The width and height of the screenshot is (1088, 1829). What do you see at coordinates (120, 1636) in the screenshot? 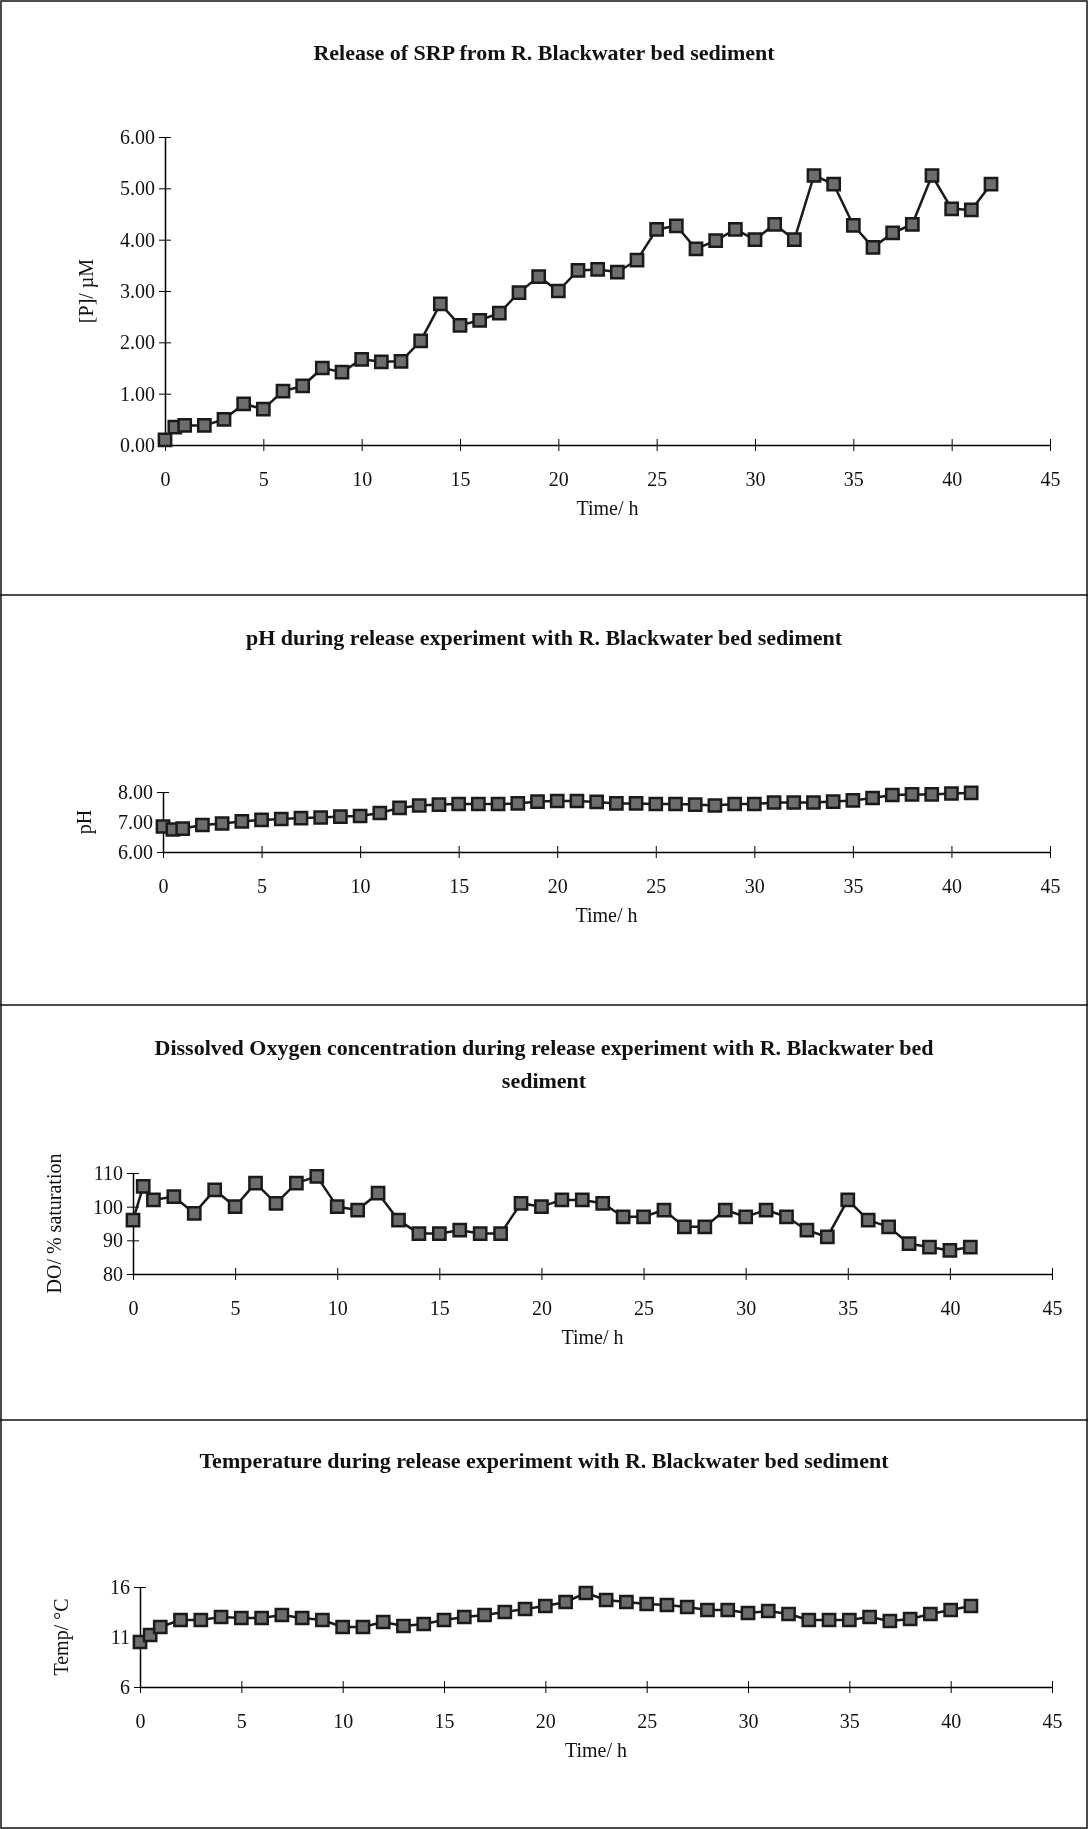
I see `y-tick-label: 11` at bounding box center [120, 1636].